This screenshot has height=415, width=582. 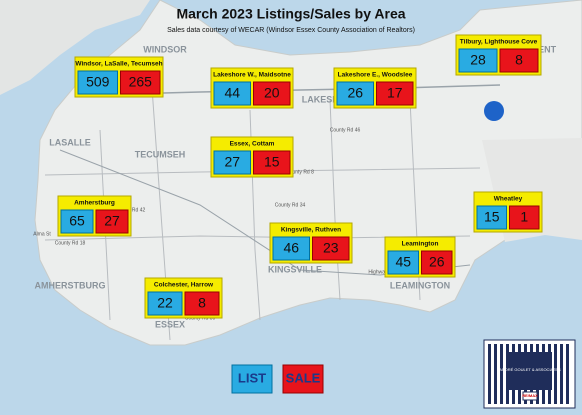 I want to click on list-count: 26, so click(x=355, y=93).